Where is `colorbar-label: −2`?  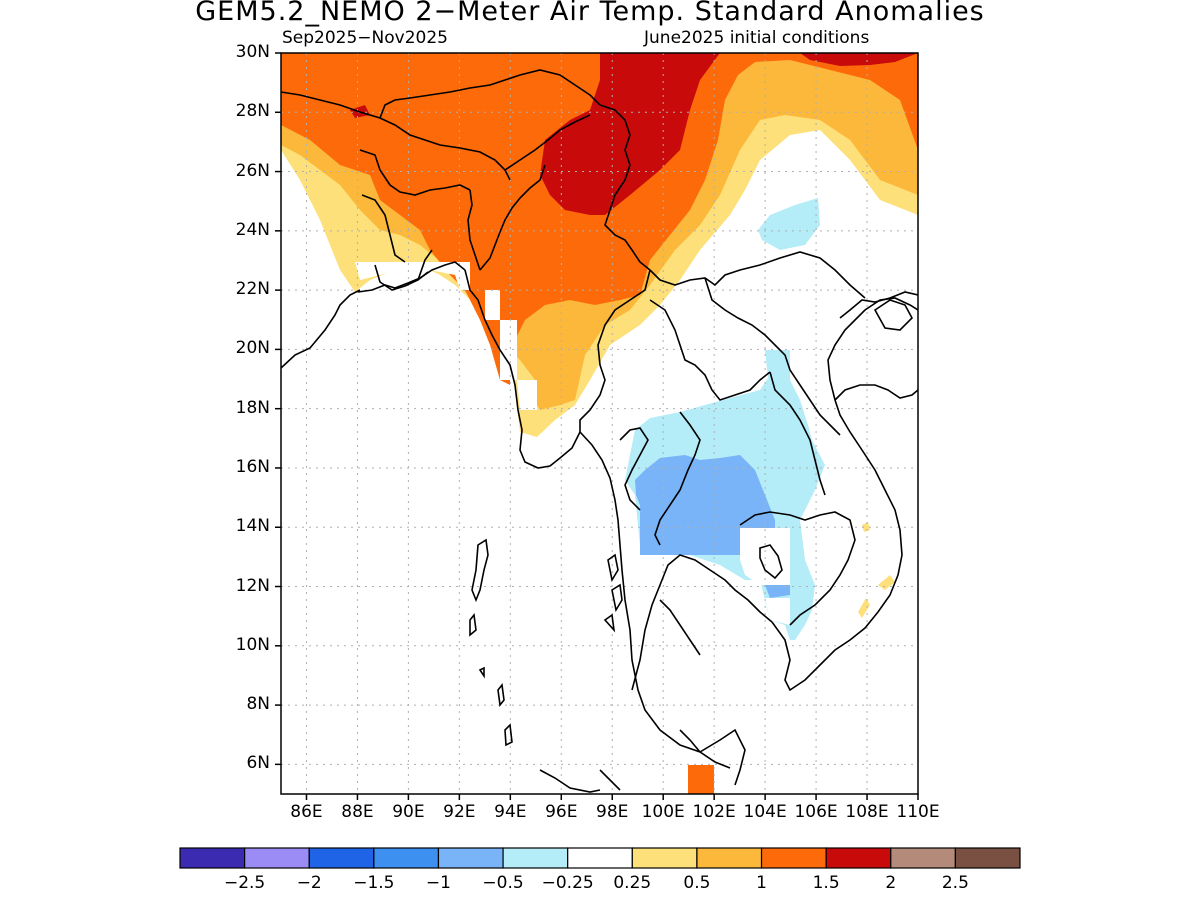 colorbar-label: −2 is located at coordinates (309, 883).